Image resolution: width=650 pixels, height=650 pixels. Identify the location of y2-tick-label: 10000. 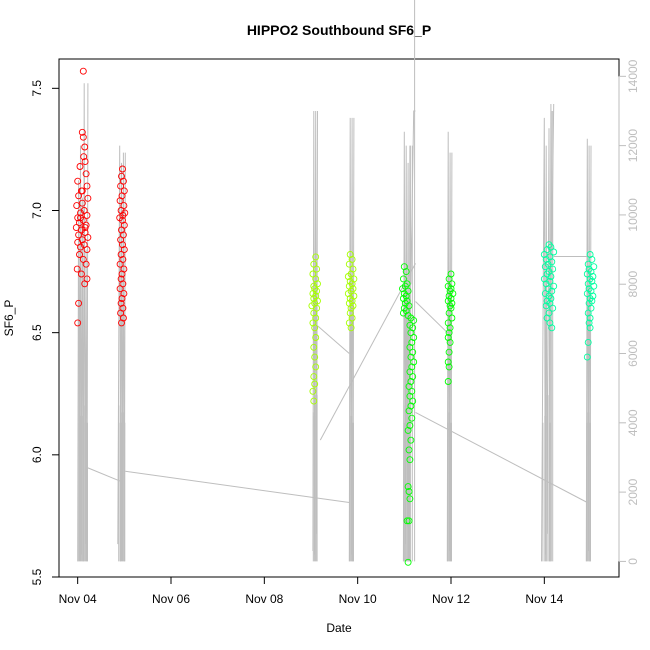
(633, 215).